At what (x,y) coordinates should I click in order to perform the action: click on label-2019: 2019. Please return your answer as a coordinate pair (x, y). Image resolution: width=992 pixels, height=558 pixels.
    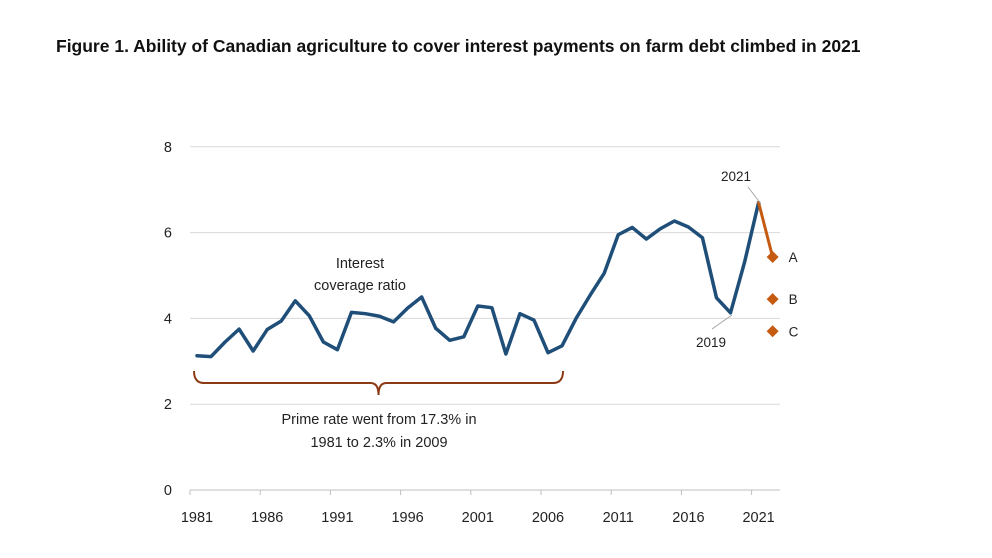
    Looking at the image, I should click on (711, 342).